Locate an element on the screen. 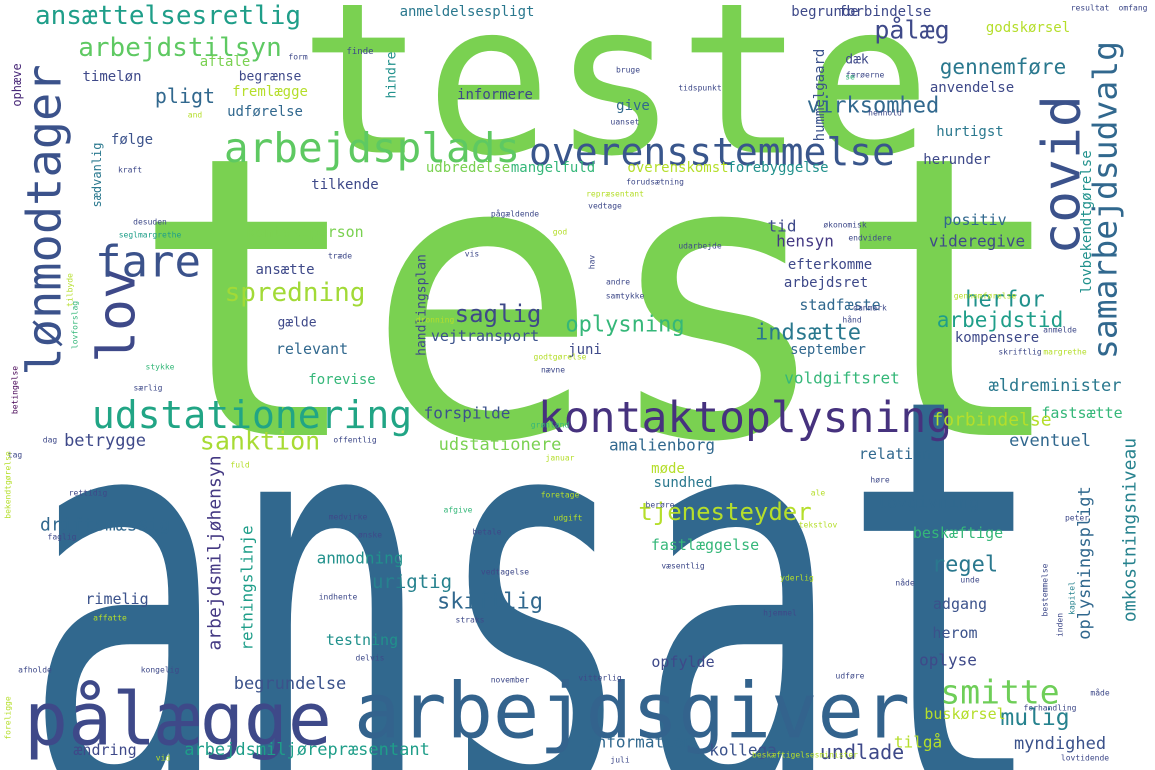  word: sanktion is located at coordinates (260, 441).